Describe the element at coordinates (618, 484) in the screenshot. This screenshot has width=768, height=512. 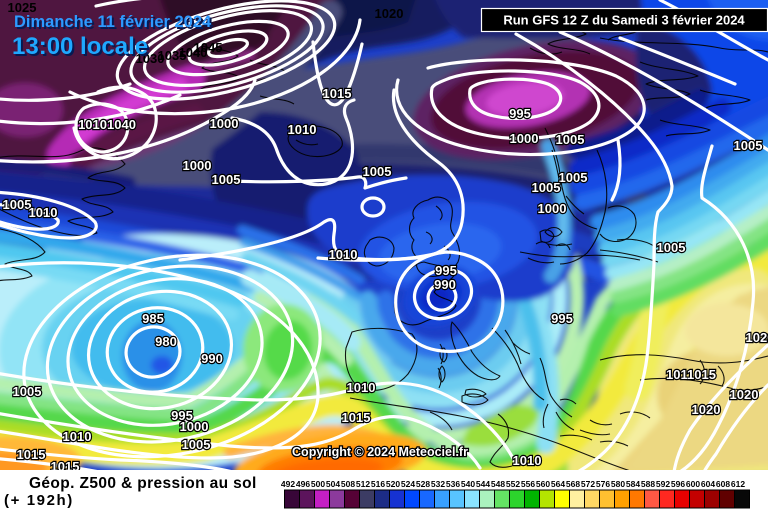
I see `svg-text: 580` at that location.